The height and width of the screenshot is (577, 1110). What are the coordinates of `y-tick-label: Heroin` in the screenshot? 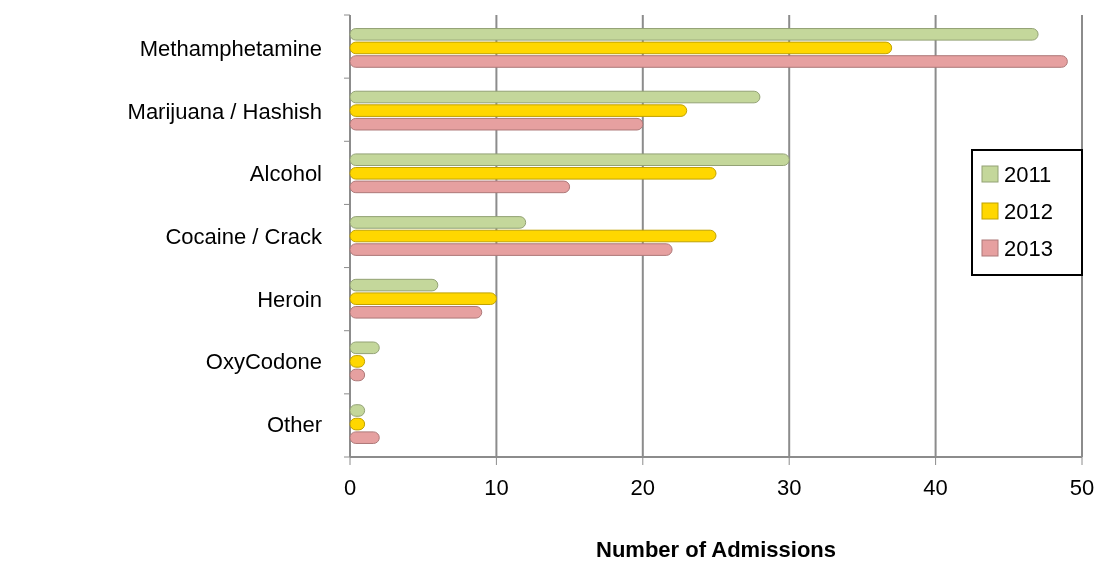 It's located at (289, 299).